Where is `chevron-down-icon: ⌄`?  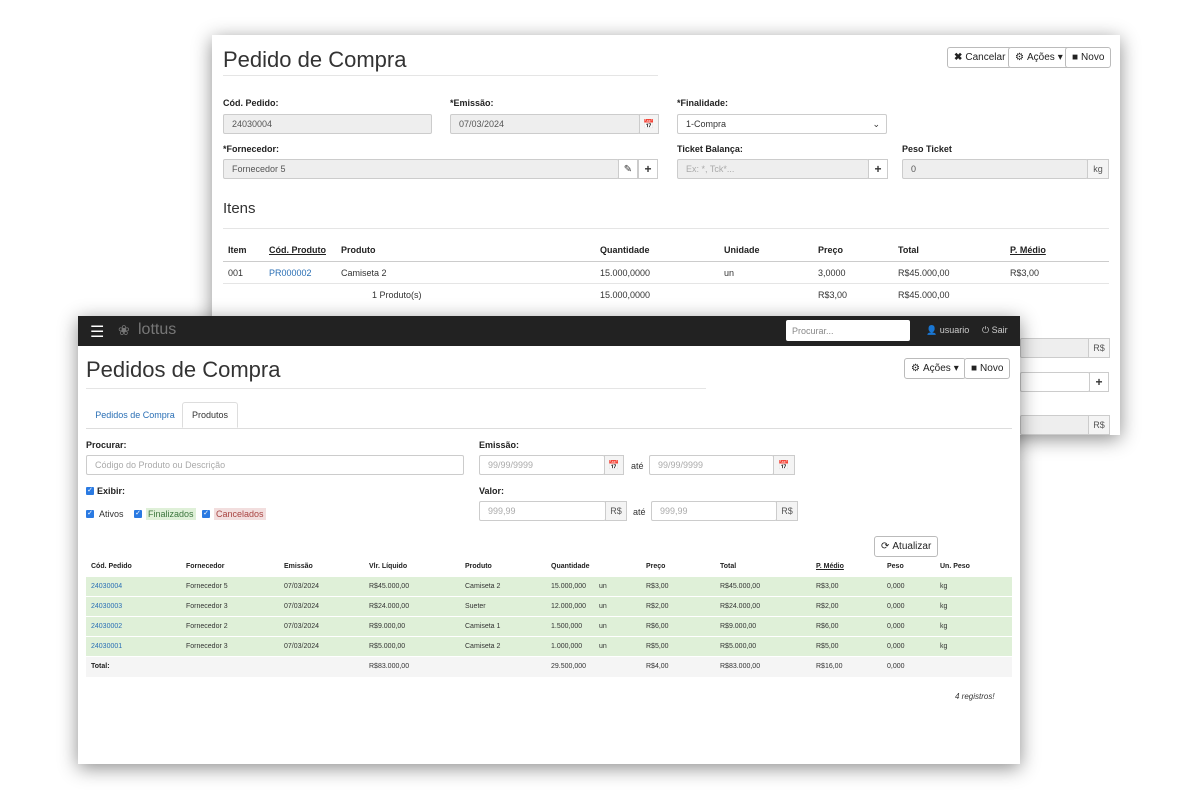
chevron-down-icon: ⌄ is located at coordinates (876, 123).